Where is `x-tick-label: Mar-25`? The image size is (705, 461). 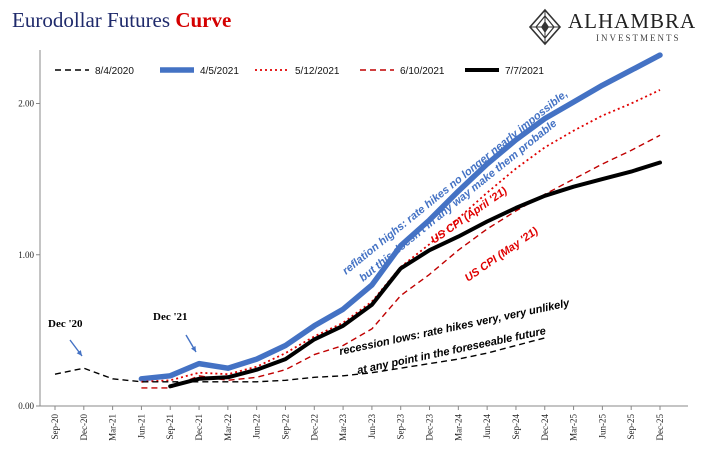 x-tick-label: Mar-25 is located at coordinates (574, 427).